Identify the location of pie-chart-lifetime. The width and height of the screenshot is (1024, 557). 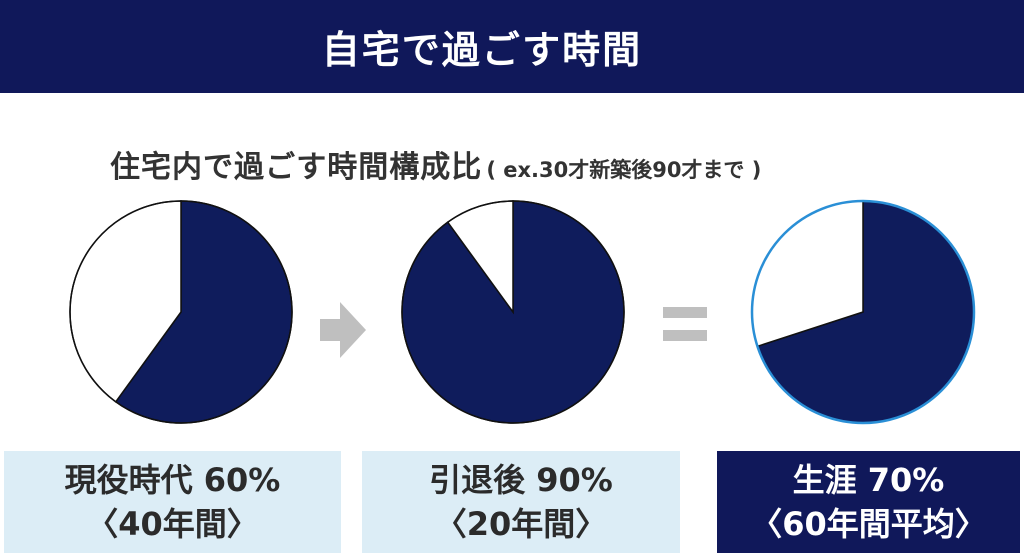
(863, 312).